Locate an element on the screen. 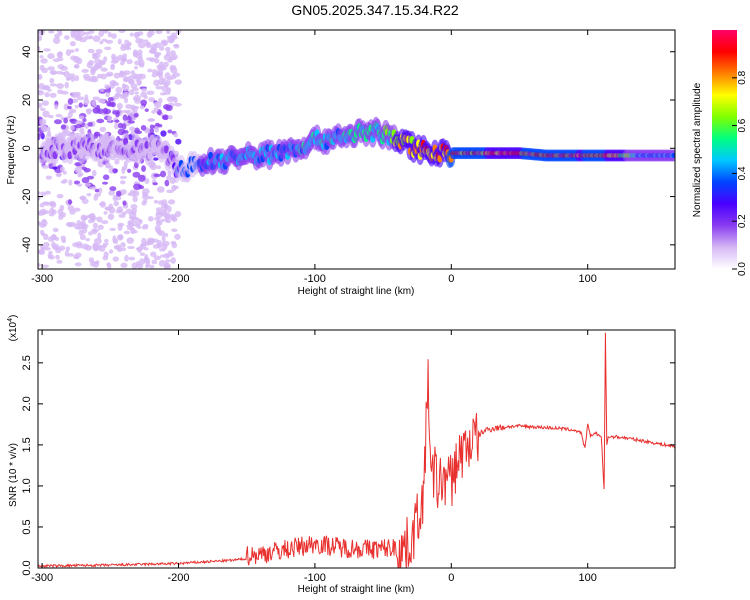  spectrogram-ridge-cell is located at coordinates (673, 156).